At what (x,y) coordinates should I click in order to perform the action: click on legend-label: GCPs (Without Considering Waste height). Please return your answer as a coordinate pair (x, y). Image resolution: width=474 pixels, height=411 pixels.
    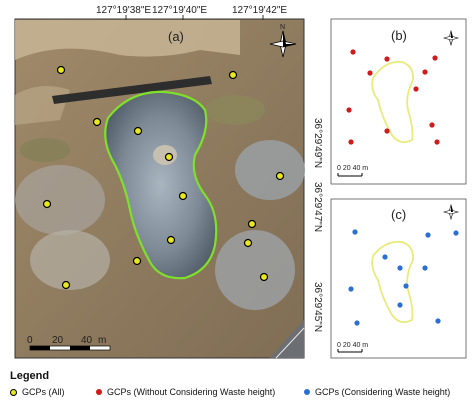
    Looking at the image, I should click on (191, 392).